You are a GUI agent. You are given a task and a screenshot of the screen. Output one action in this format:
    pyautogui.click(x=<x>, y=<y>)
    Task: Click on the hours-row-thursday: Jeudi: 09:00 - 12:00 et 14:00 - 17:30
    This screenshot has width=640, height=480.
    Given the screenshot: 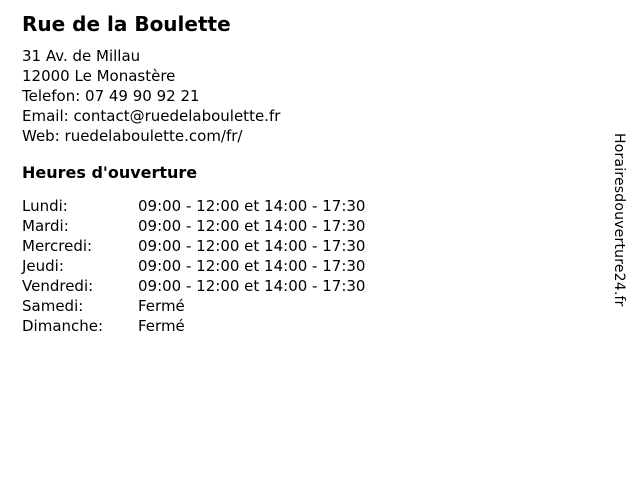 What is the action you would take?
    pyautogui.click(x=302, y=266)
    